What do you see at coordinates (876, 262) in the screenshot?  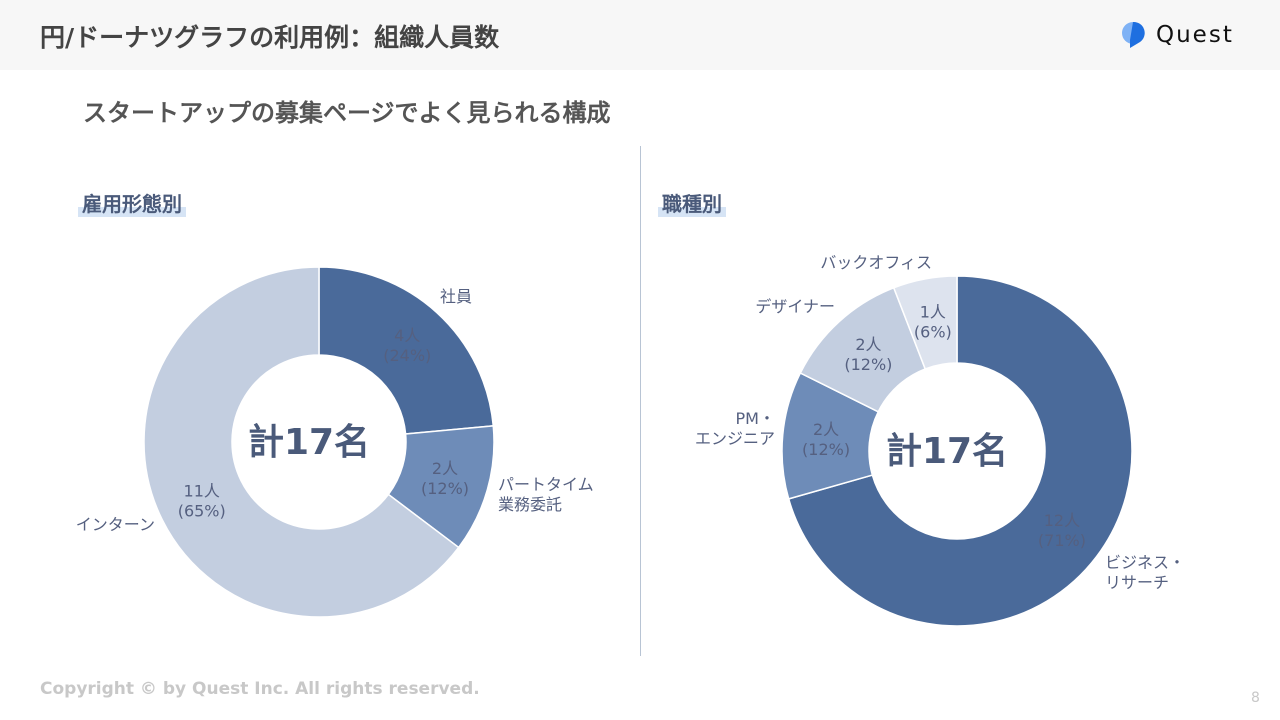 I see `slice-category-label: バックオフィス` at bounding box center [876, 262].